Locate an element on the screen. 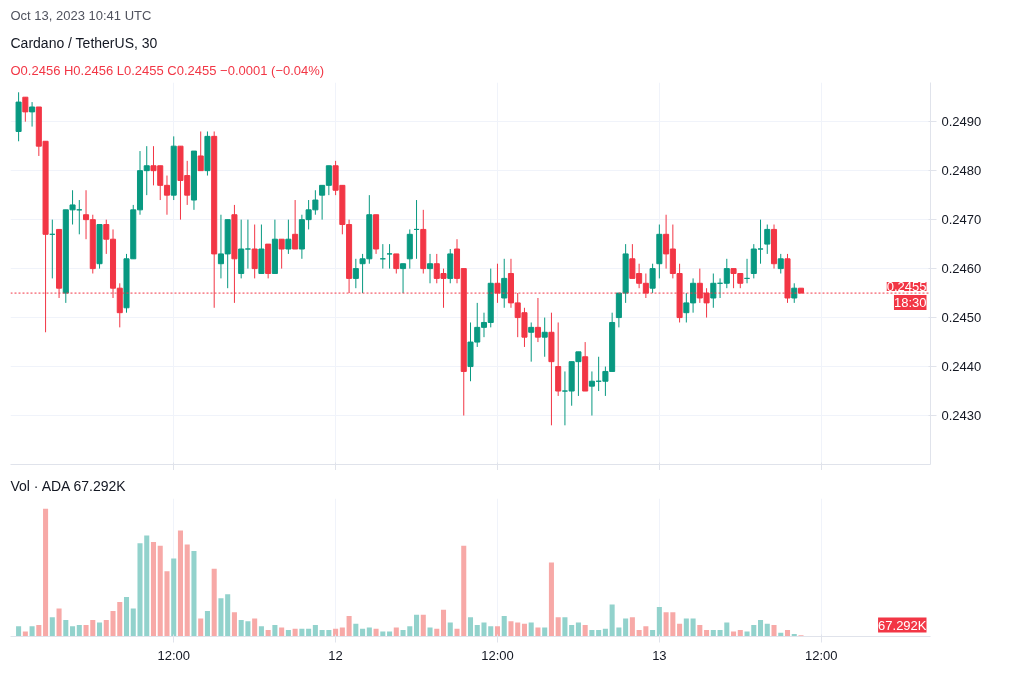 The width and height of the screenshot is (1024, 682). x-tick-label: 12 is located at coordinates (335, 655).